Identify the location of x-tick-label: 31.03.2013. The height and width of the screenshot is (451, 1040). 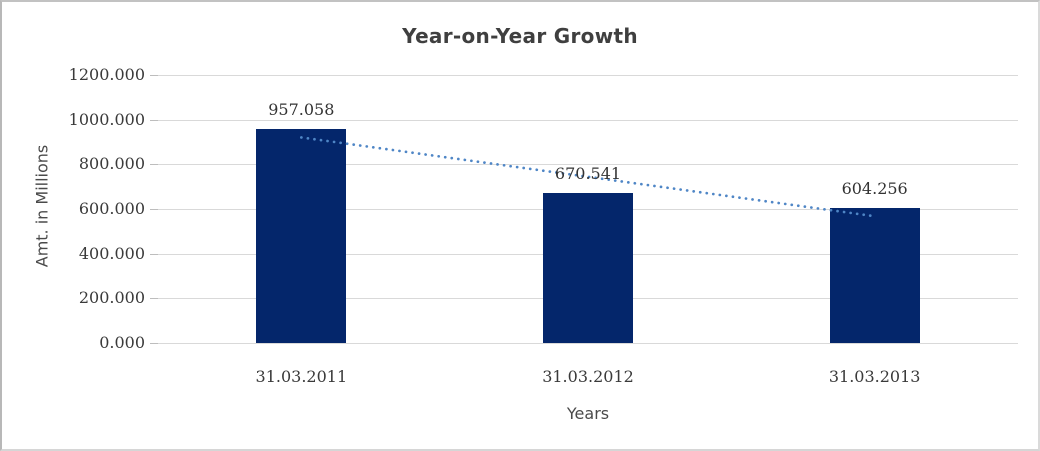
(874, 376).